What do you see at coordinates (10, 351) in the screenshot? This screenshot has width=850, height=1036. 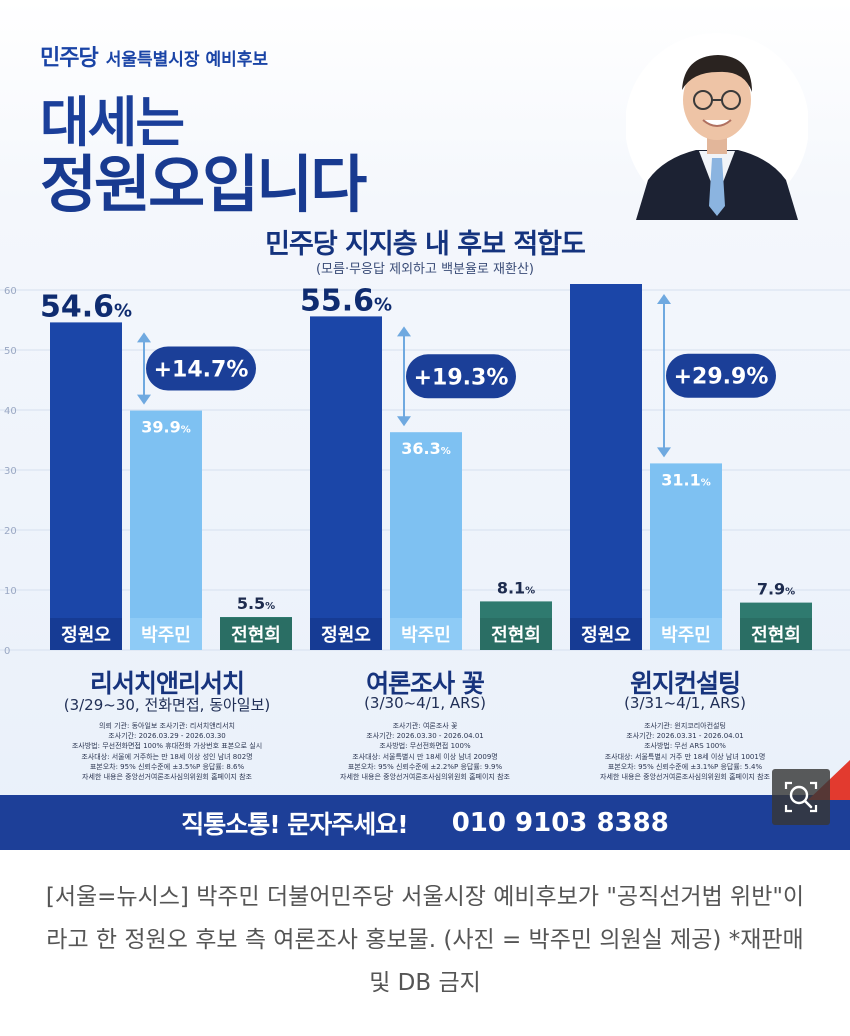 I see `y-tick-label-50: 50` at bounding box center [10, 351].